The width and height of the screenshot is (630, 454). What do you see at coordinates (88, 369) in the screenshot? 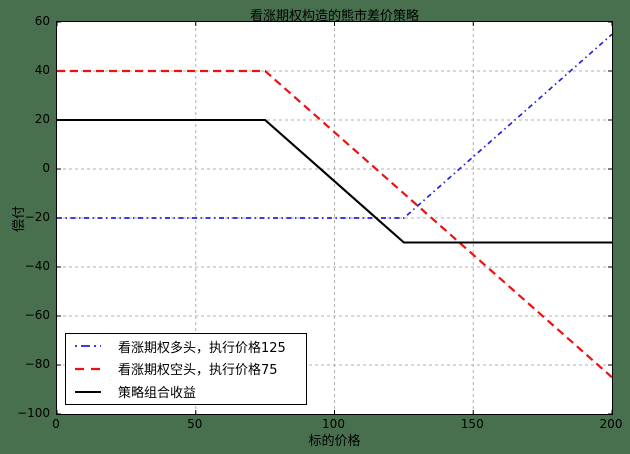
I see `legend-line-sample-dashed-icon` at bounding box center [88, 369].